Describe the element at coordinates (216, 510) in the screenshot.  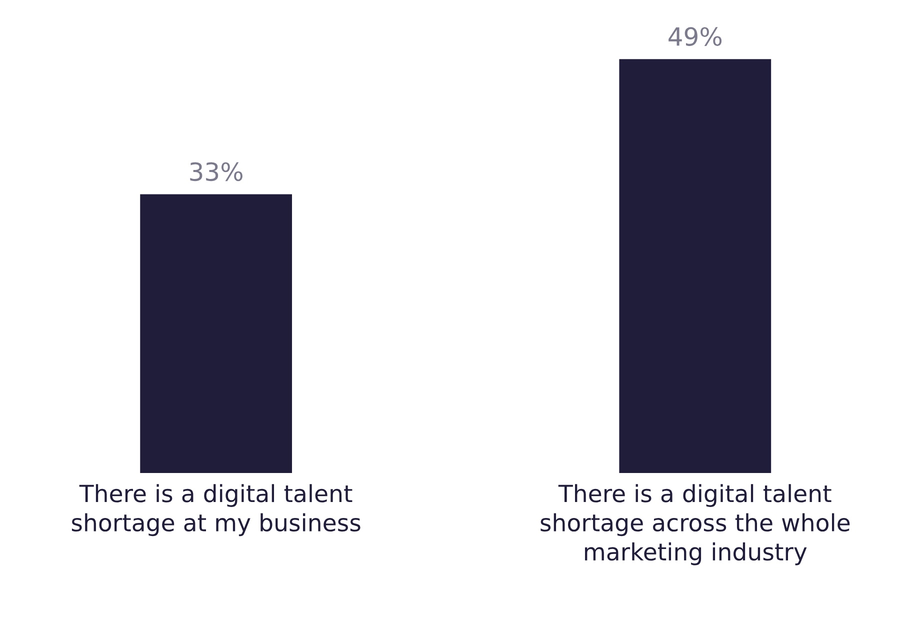
I see `x-tick-label: There is a digital talent shortage at my business` at that location.